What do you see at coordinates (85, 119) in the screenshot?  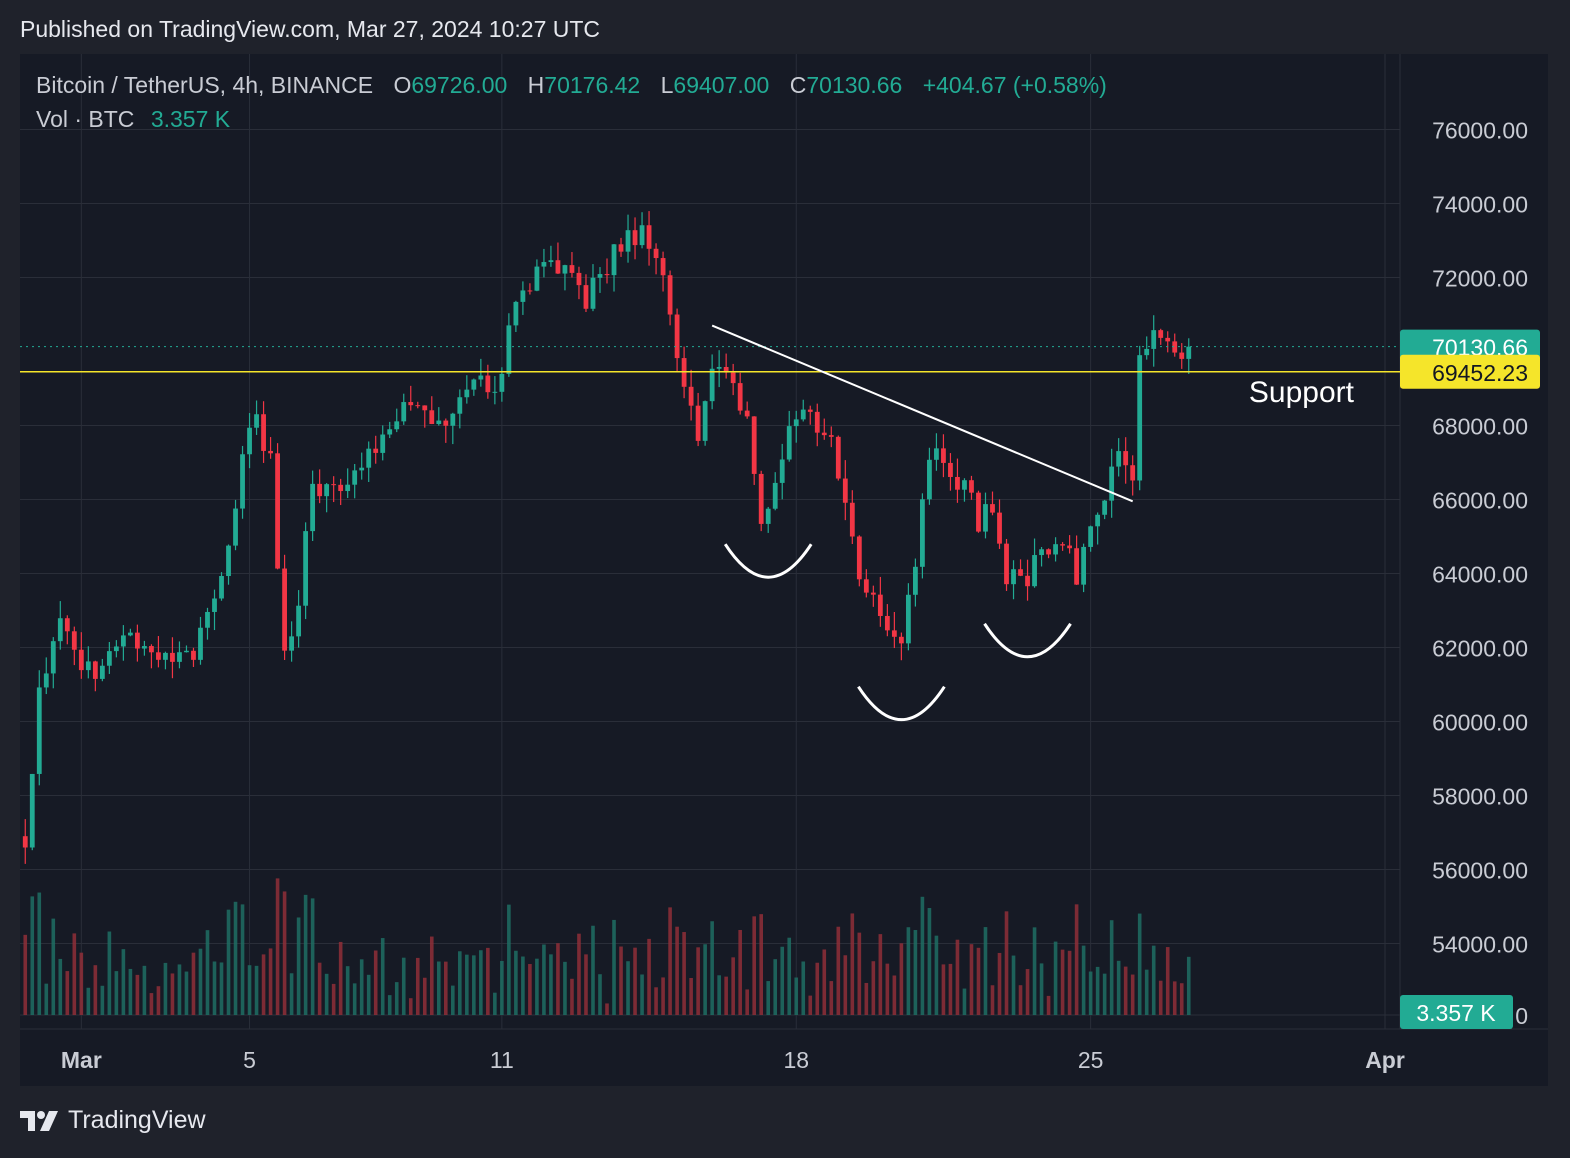 I see `volume-label: Vol · BTC` at bounding box center [85, 119].